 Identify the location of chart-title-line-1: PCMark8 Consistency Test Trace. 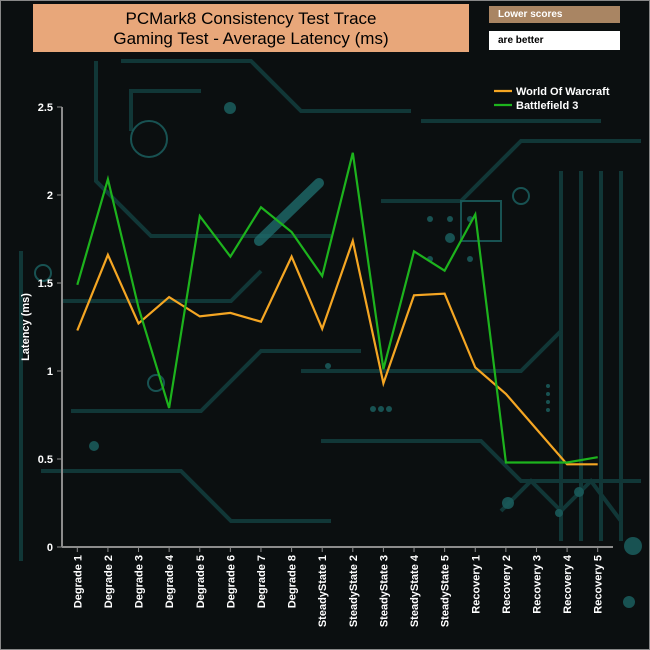
(251, 18).